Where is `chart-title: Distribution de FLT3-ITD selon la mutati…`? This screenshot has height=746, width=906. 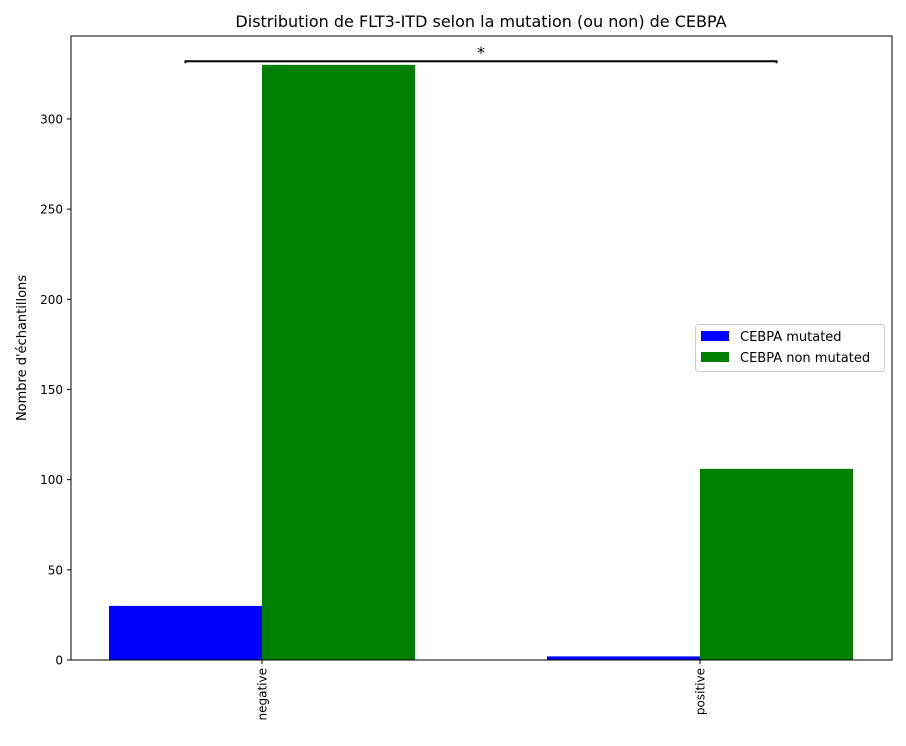 chart-title: Distribution de FLT3-ITD selon la mutati… is located at coordinates (480, 21).